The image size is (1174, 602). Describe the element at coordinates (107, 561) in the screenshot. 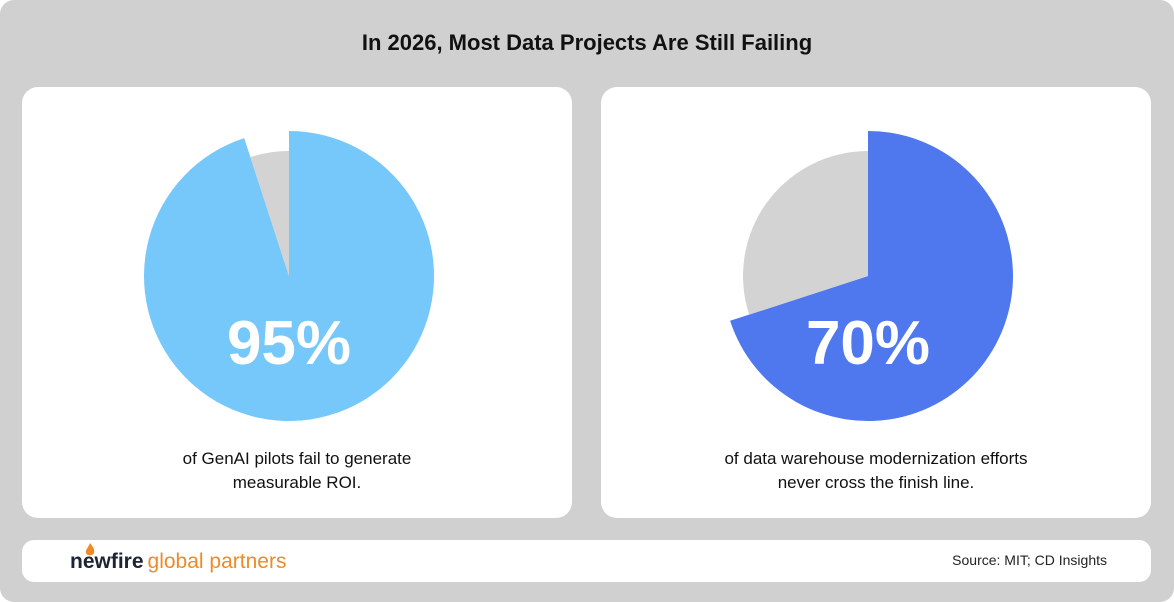

I see `logo-brand: newfire` at that location.